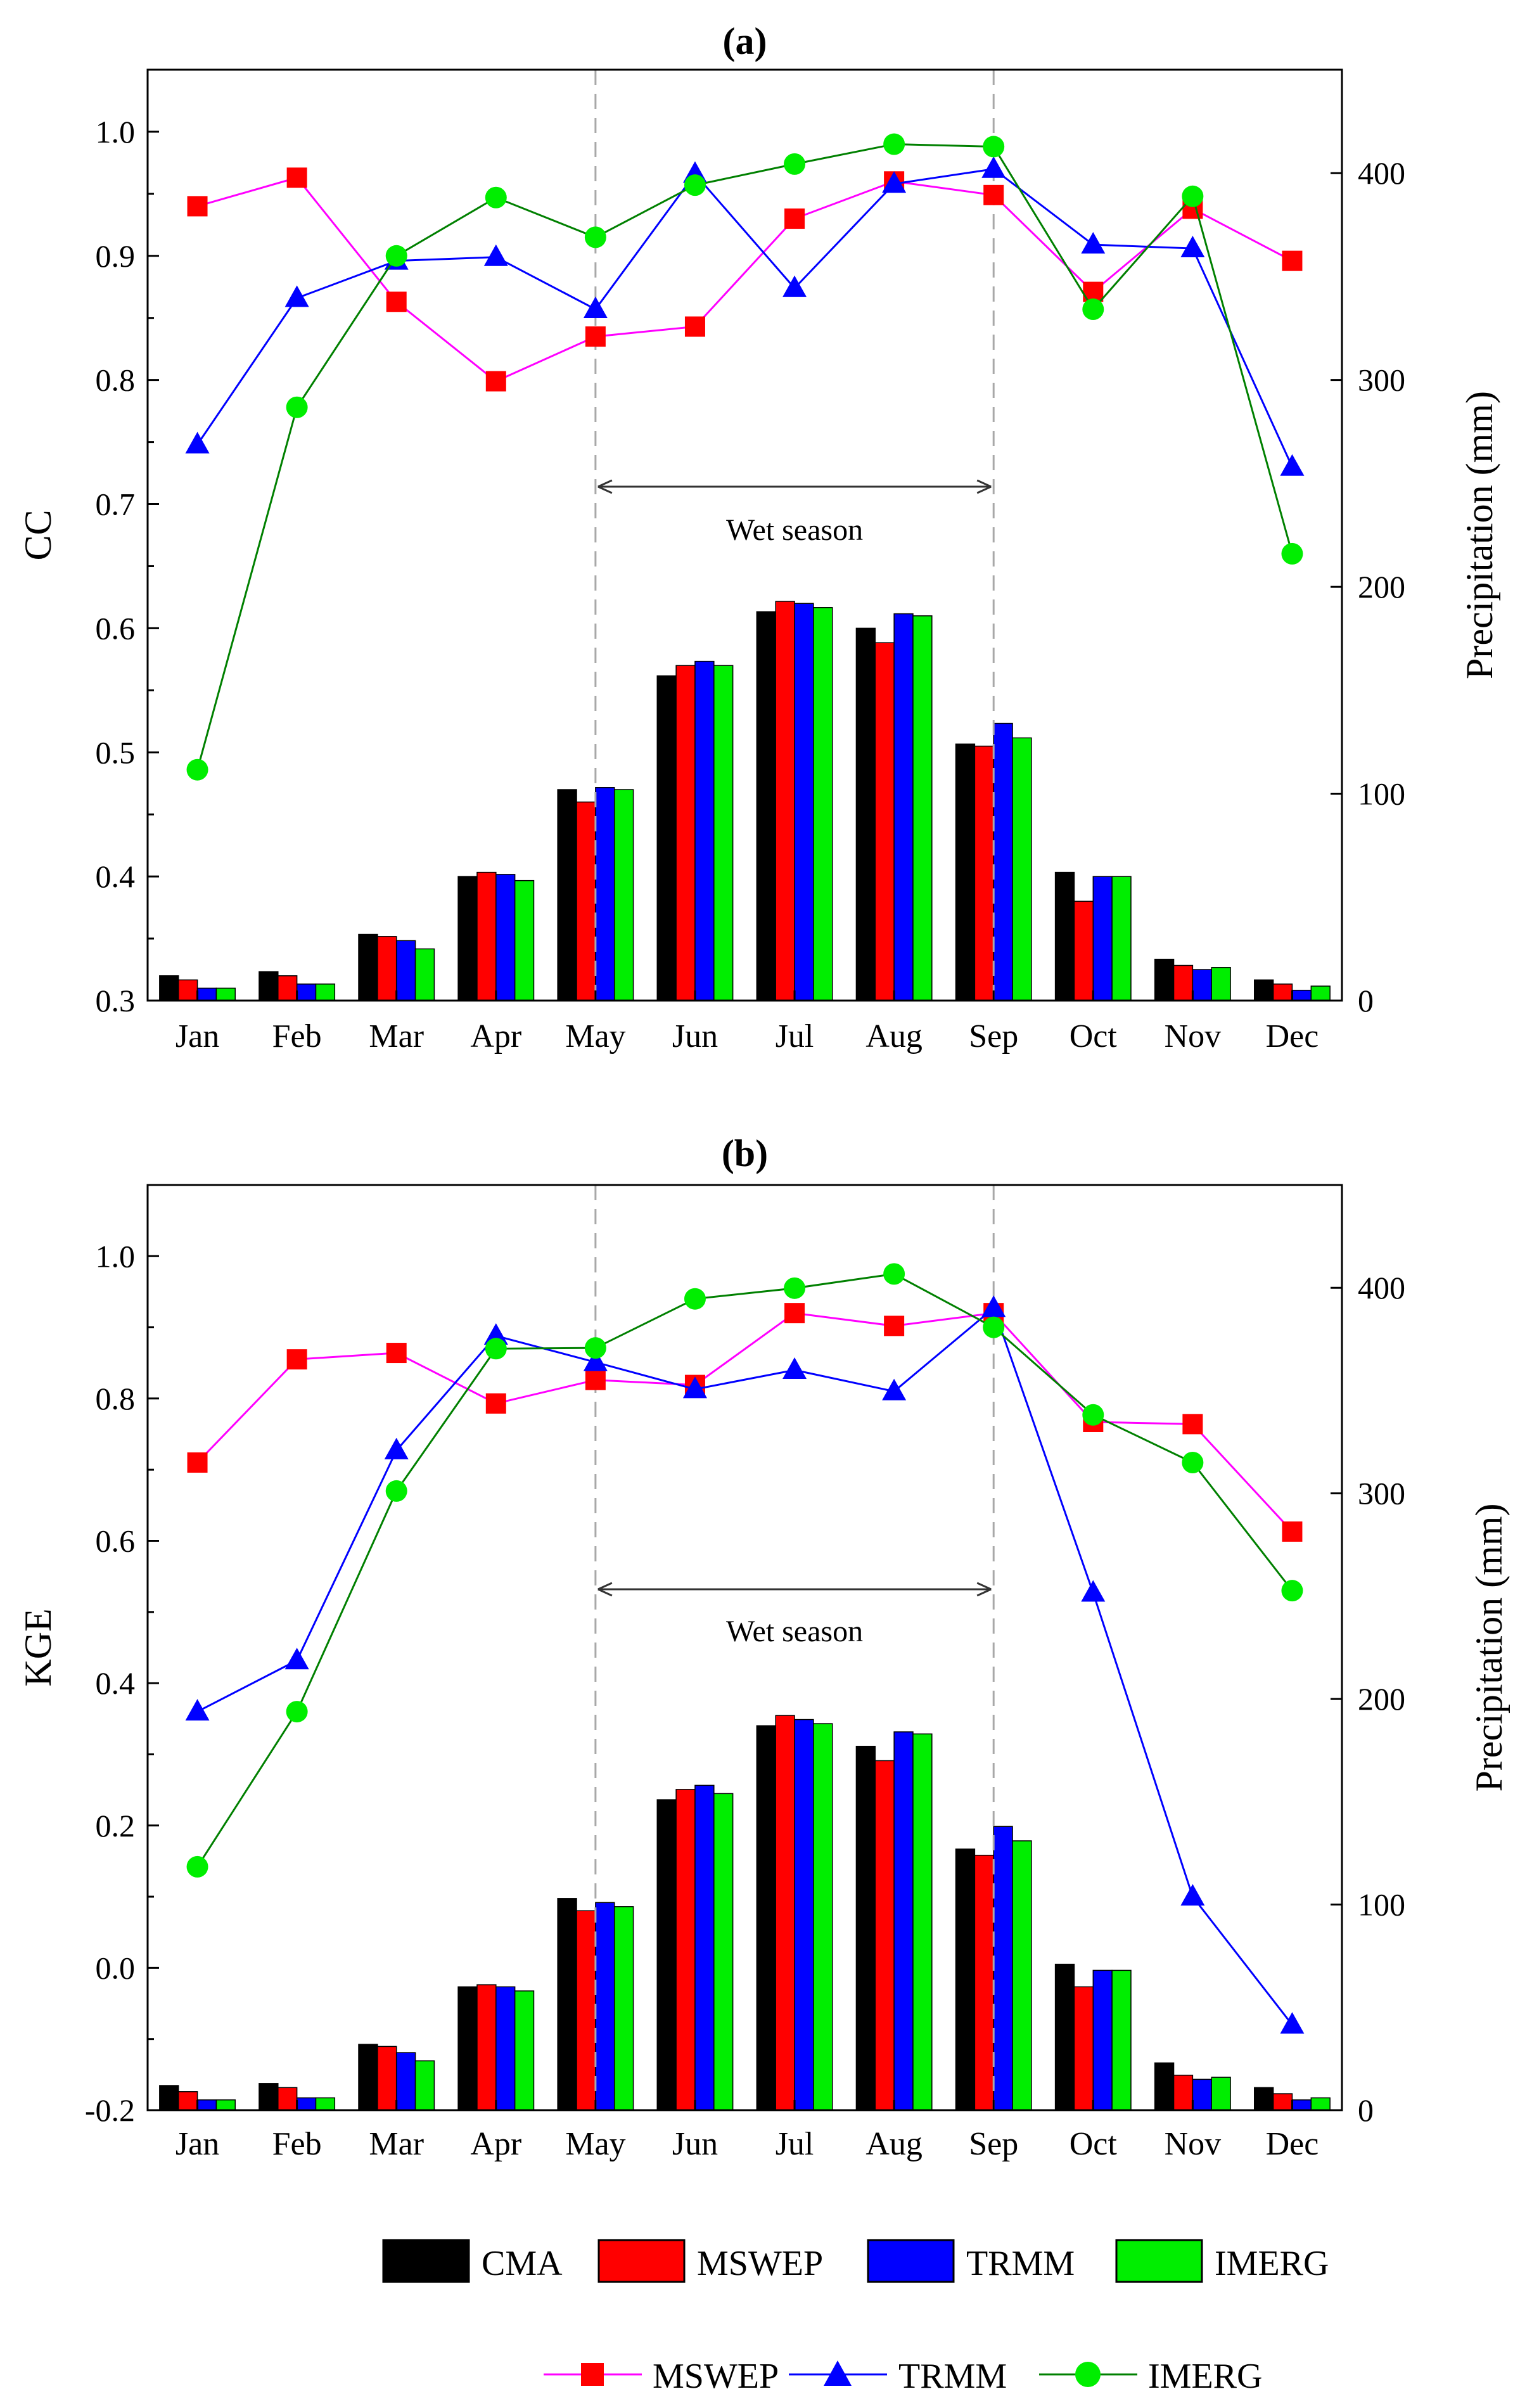 The image size is (1539, 2408). I want to click on bar-cma-oct, so click(1065, 2037).